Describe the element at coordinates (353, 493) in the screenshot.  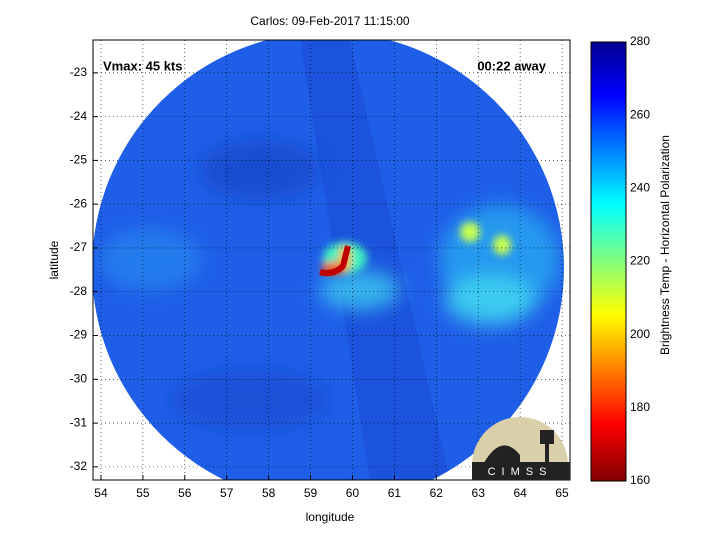
I see `x-tick-label: 60` at that location.